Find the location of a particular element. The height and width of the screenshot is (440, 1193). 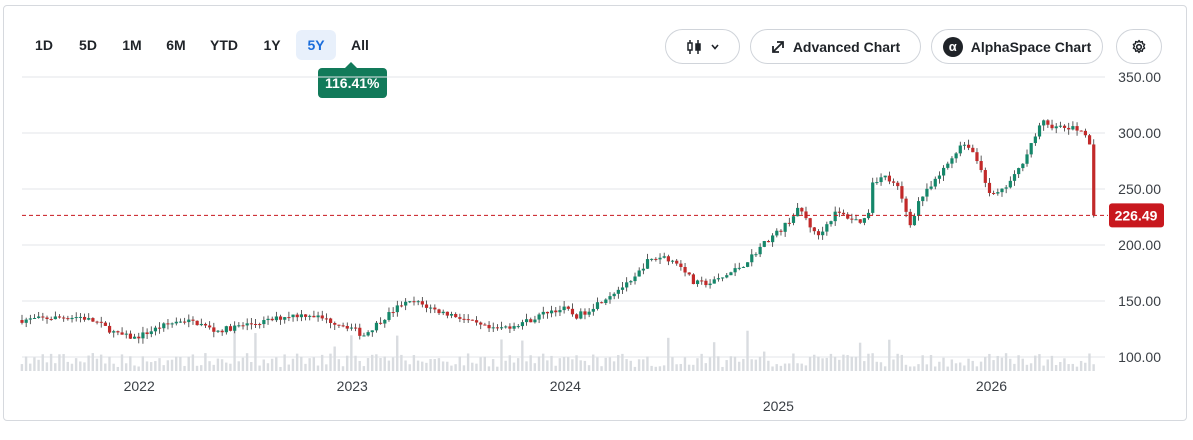

range-button-ytd: YTD is located at coordinates (224, 45).